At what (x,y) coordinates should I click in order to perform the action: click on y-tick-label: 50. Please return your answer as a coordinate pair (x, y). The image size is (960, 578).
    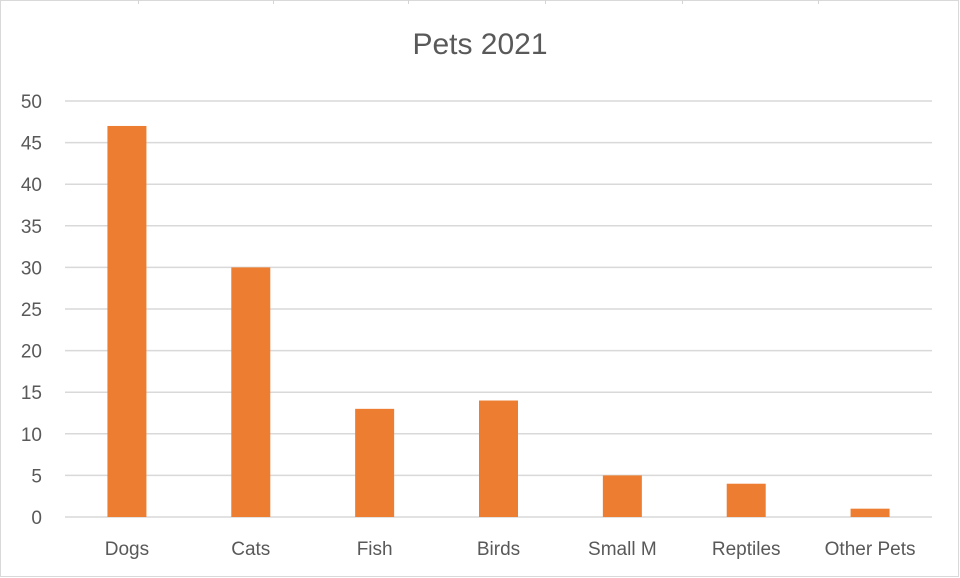
    Looking at the image, I should click on (31, 102).